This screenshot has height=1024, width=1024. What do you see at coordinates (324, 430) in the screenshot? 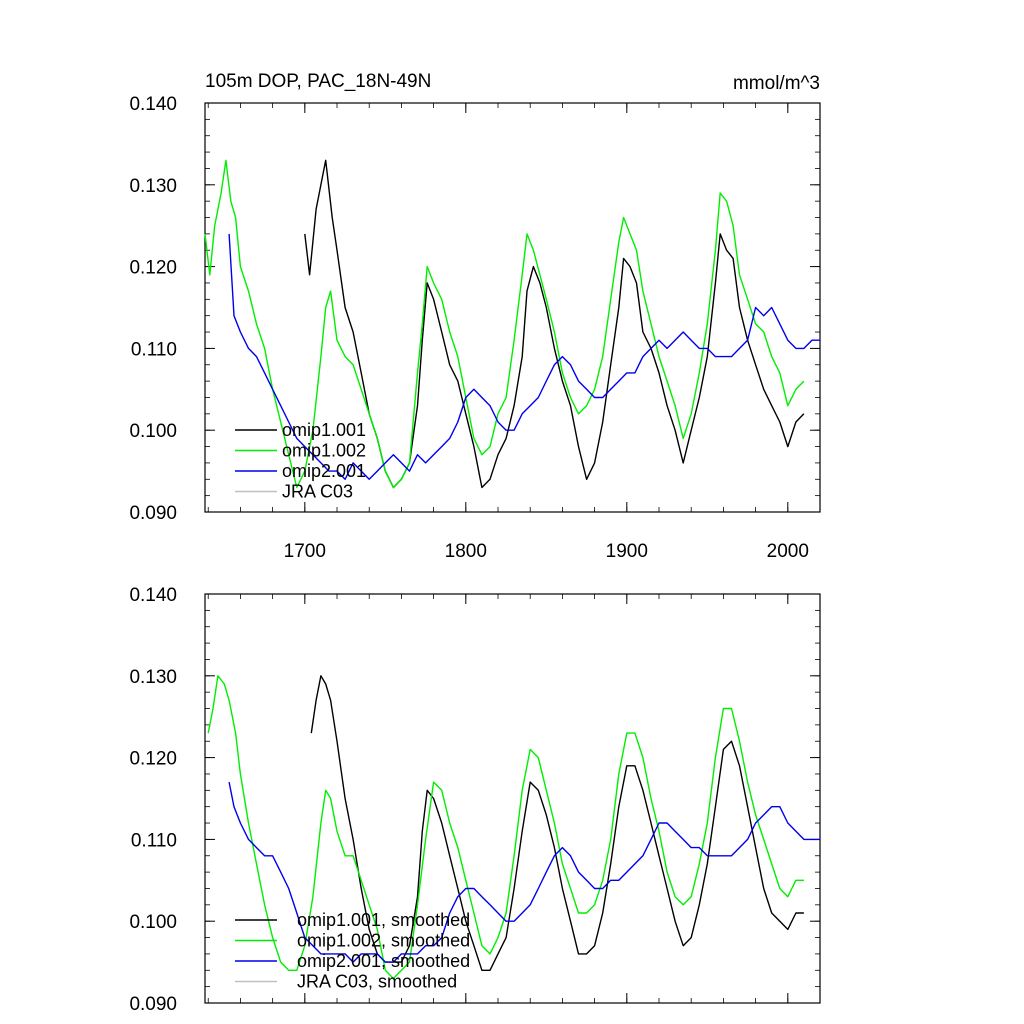
I see `legend-label: omip1.001` at bounding box center [324, 430].